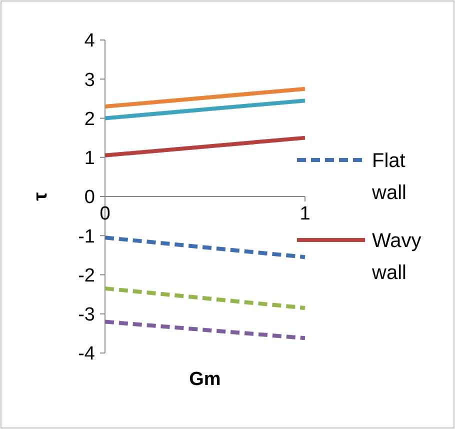 The height and width of the screenshot is (429, 455). Describe the element at coordinates (396, 257) in the screenshot. I see `legend-label: Wavy wall` at that location.